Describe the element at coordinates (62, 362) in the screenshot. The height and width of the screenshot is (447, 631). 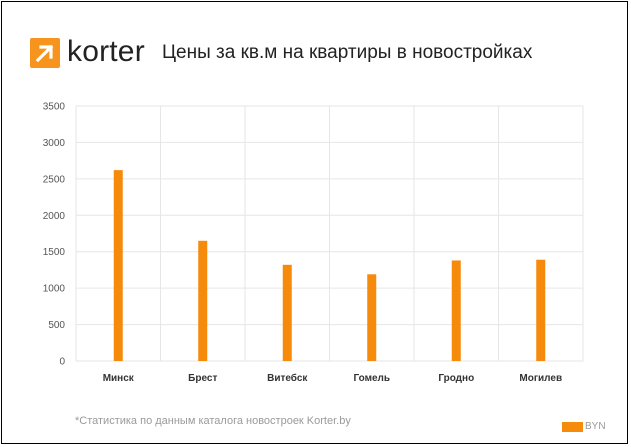
I see `y-tick-label: 0` at that location.